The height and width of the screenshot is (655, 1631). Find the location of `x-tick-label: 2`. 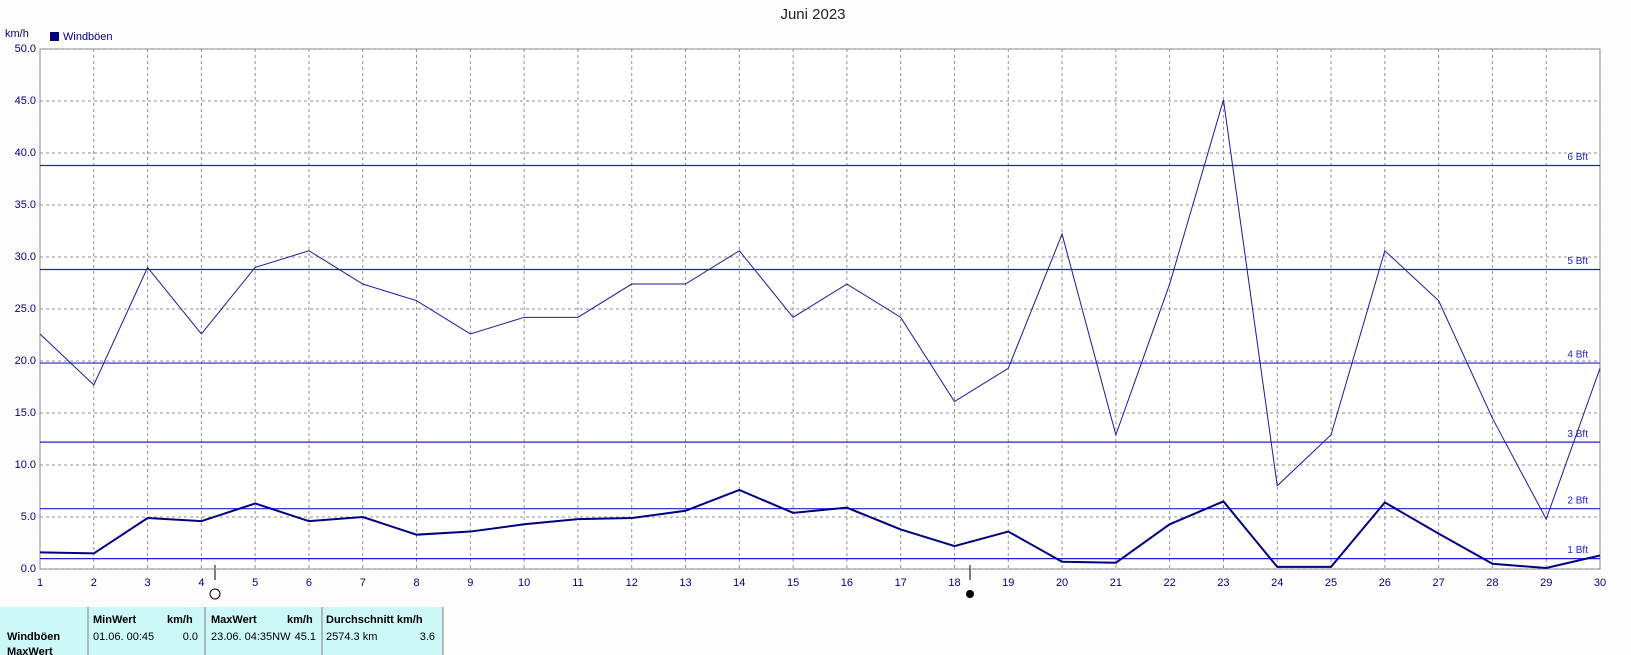

x-tick-label: 2 is located at coordinates (94, 583).